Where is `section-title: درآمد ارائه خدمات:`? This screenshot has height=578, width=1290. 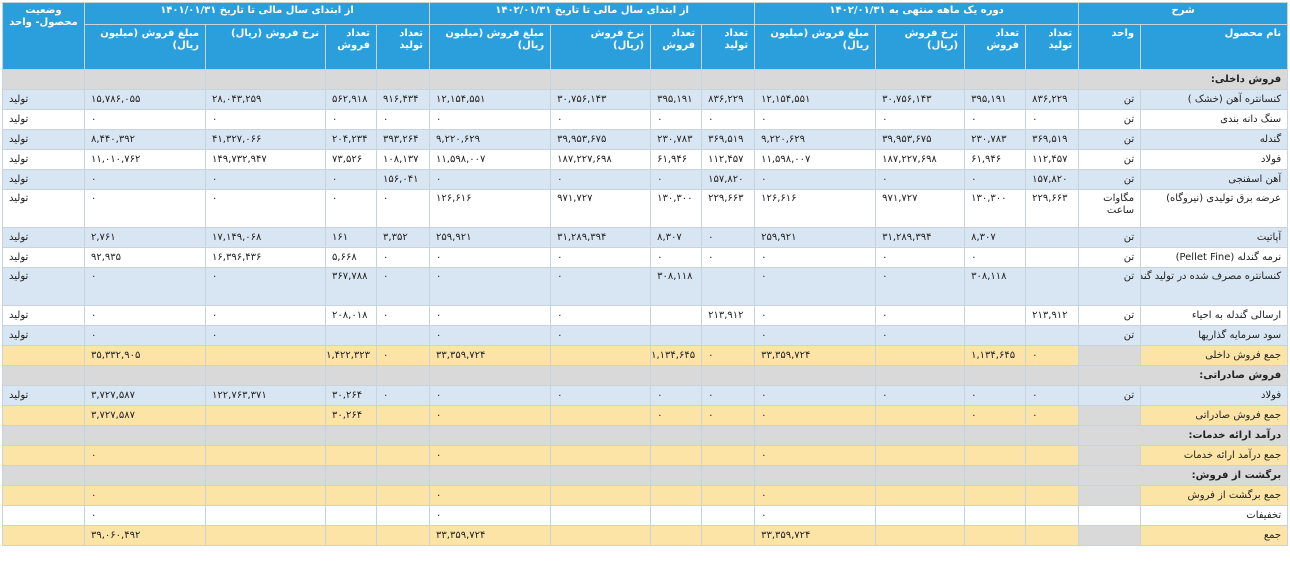 section-title: درآمد ارائه خدمات: is located at coordinates (1183, 435).